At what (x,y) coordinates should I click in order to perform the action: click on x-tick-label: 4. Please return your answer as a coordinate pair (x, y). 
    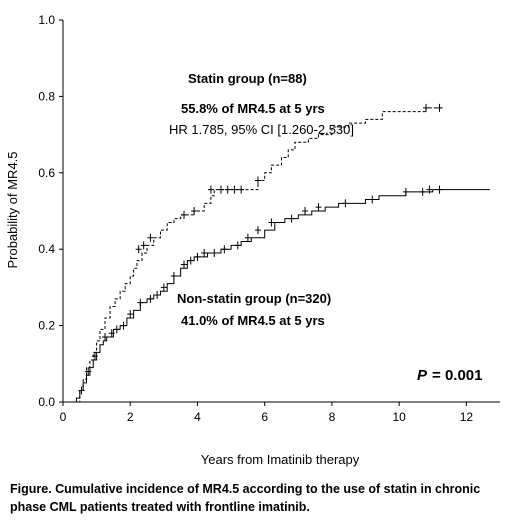
    Looking at the image, I should click on (197, 417).